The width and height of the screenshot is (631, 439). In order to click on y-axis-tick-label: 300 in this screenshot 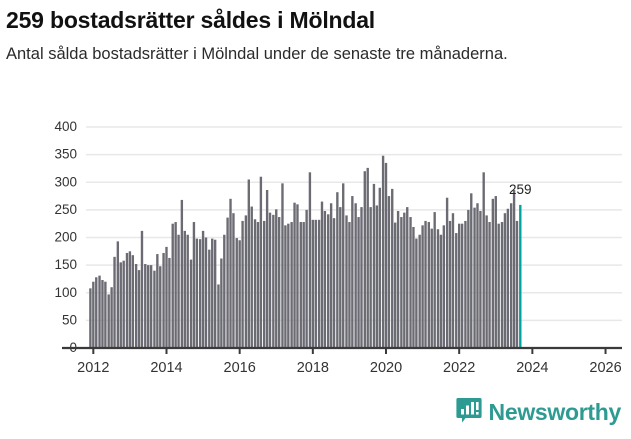, I will do `click(65, 181)`.